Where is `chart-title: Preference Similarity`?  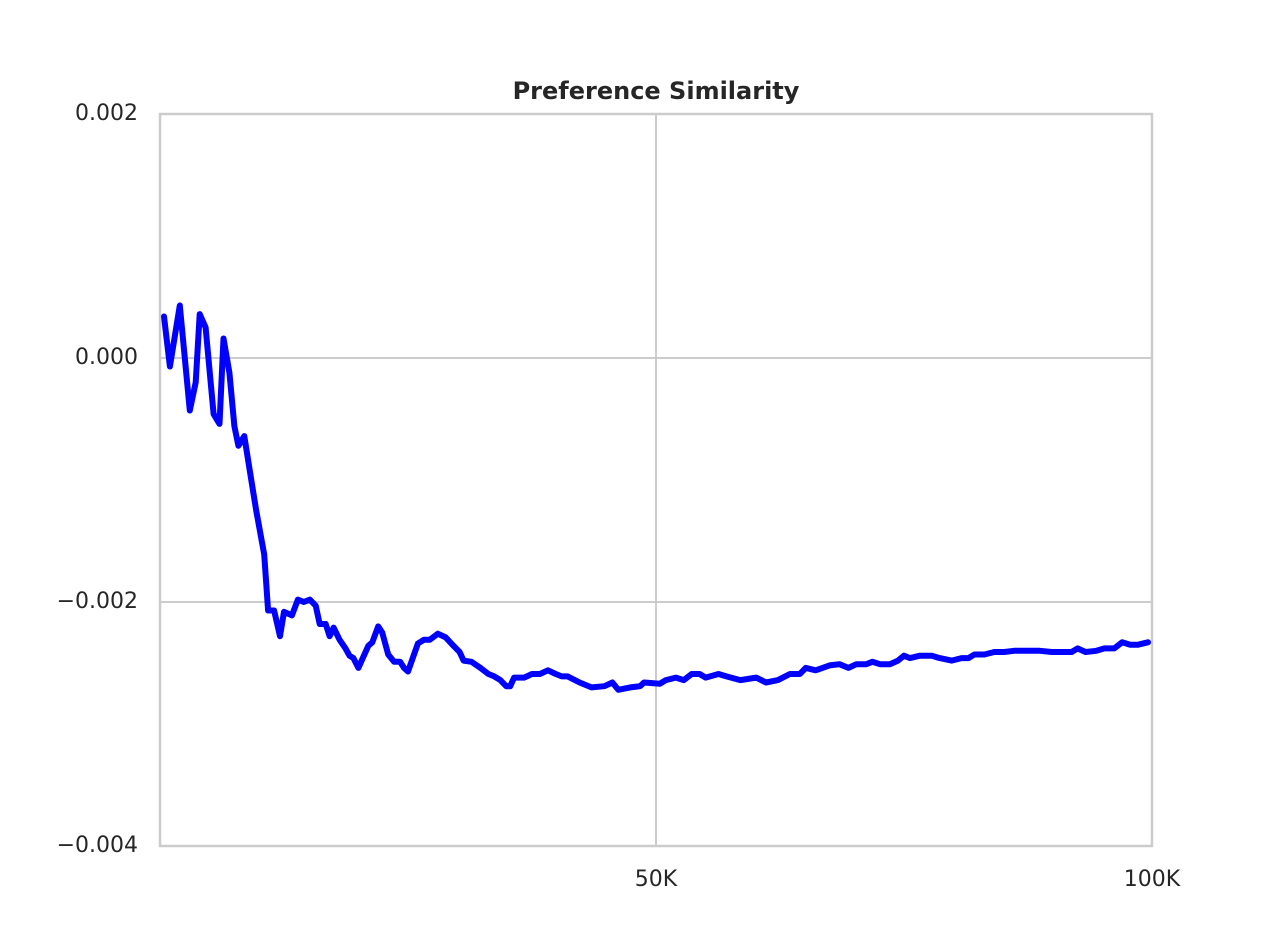
chart-title: Preference Similarity is located at coordinates (656, 91).